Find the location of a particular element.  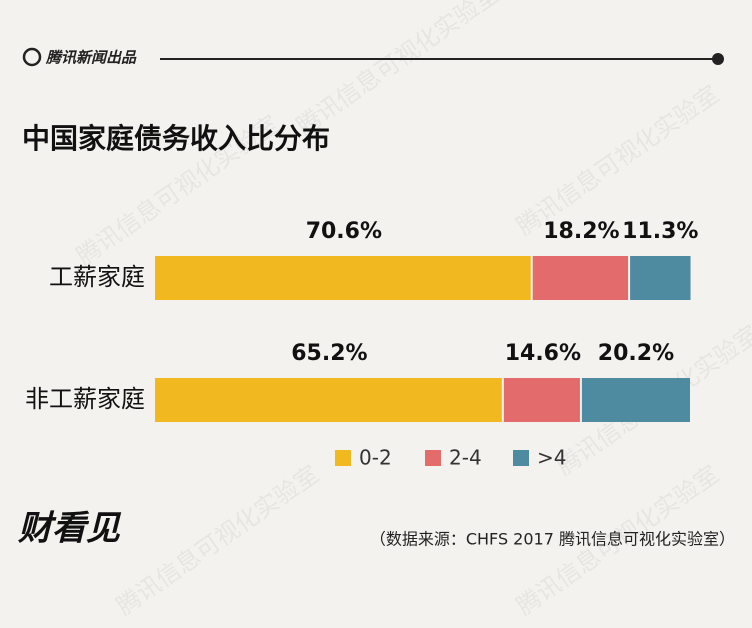

header-dot is located at coordinates (718, 59).